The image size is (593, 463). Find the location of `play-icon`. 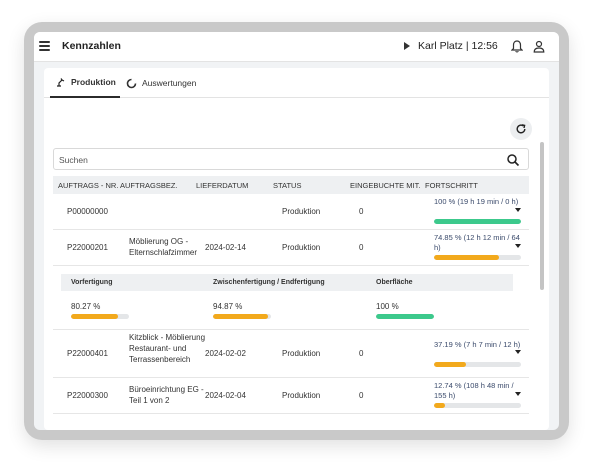

play-icon is located at coordinates (407, 46).